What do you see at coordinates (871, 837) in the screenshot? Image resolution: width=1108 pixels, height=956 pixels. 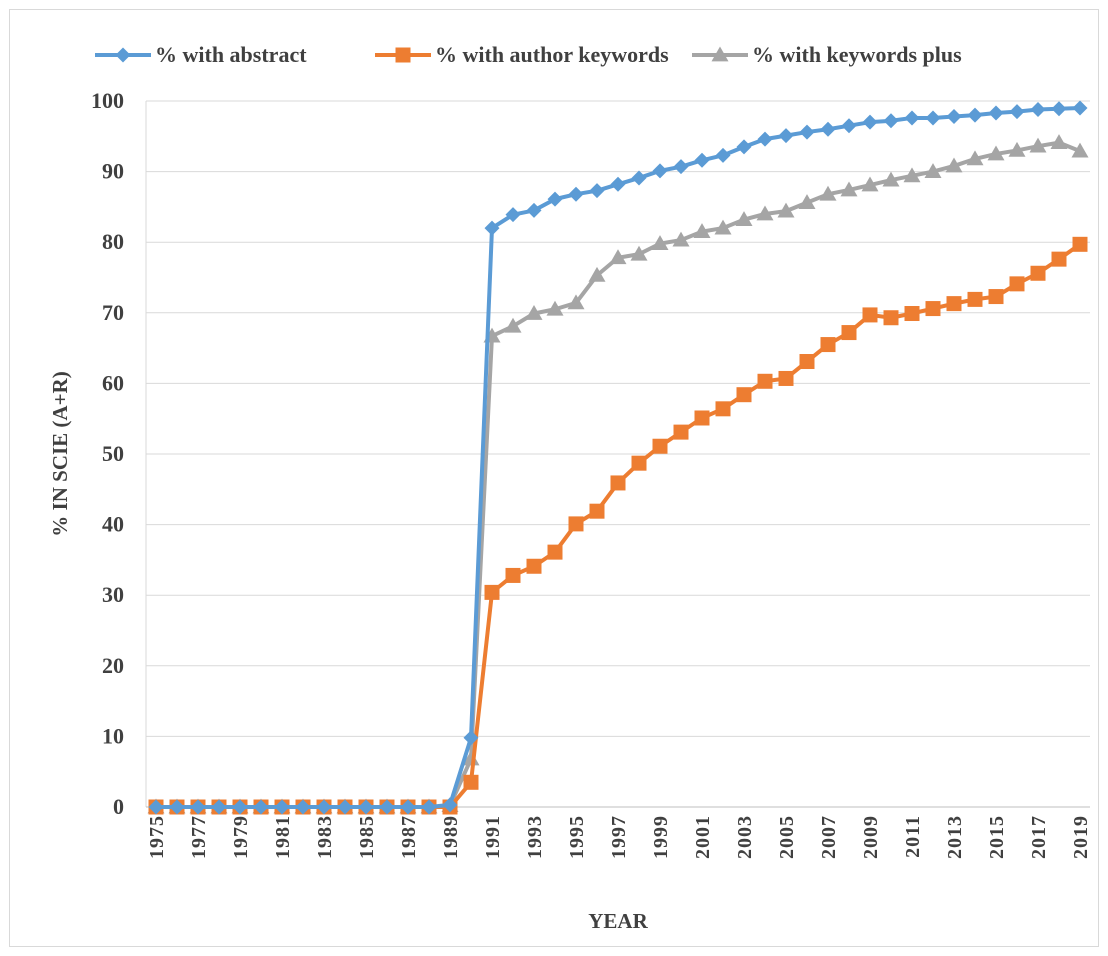 I see `x-tick-label: 2009` at bounding box center [871, 837].